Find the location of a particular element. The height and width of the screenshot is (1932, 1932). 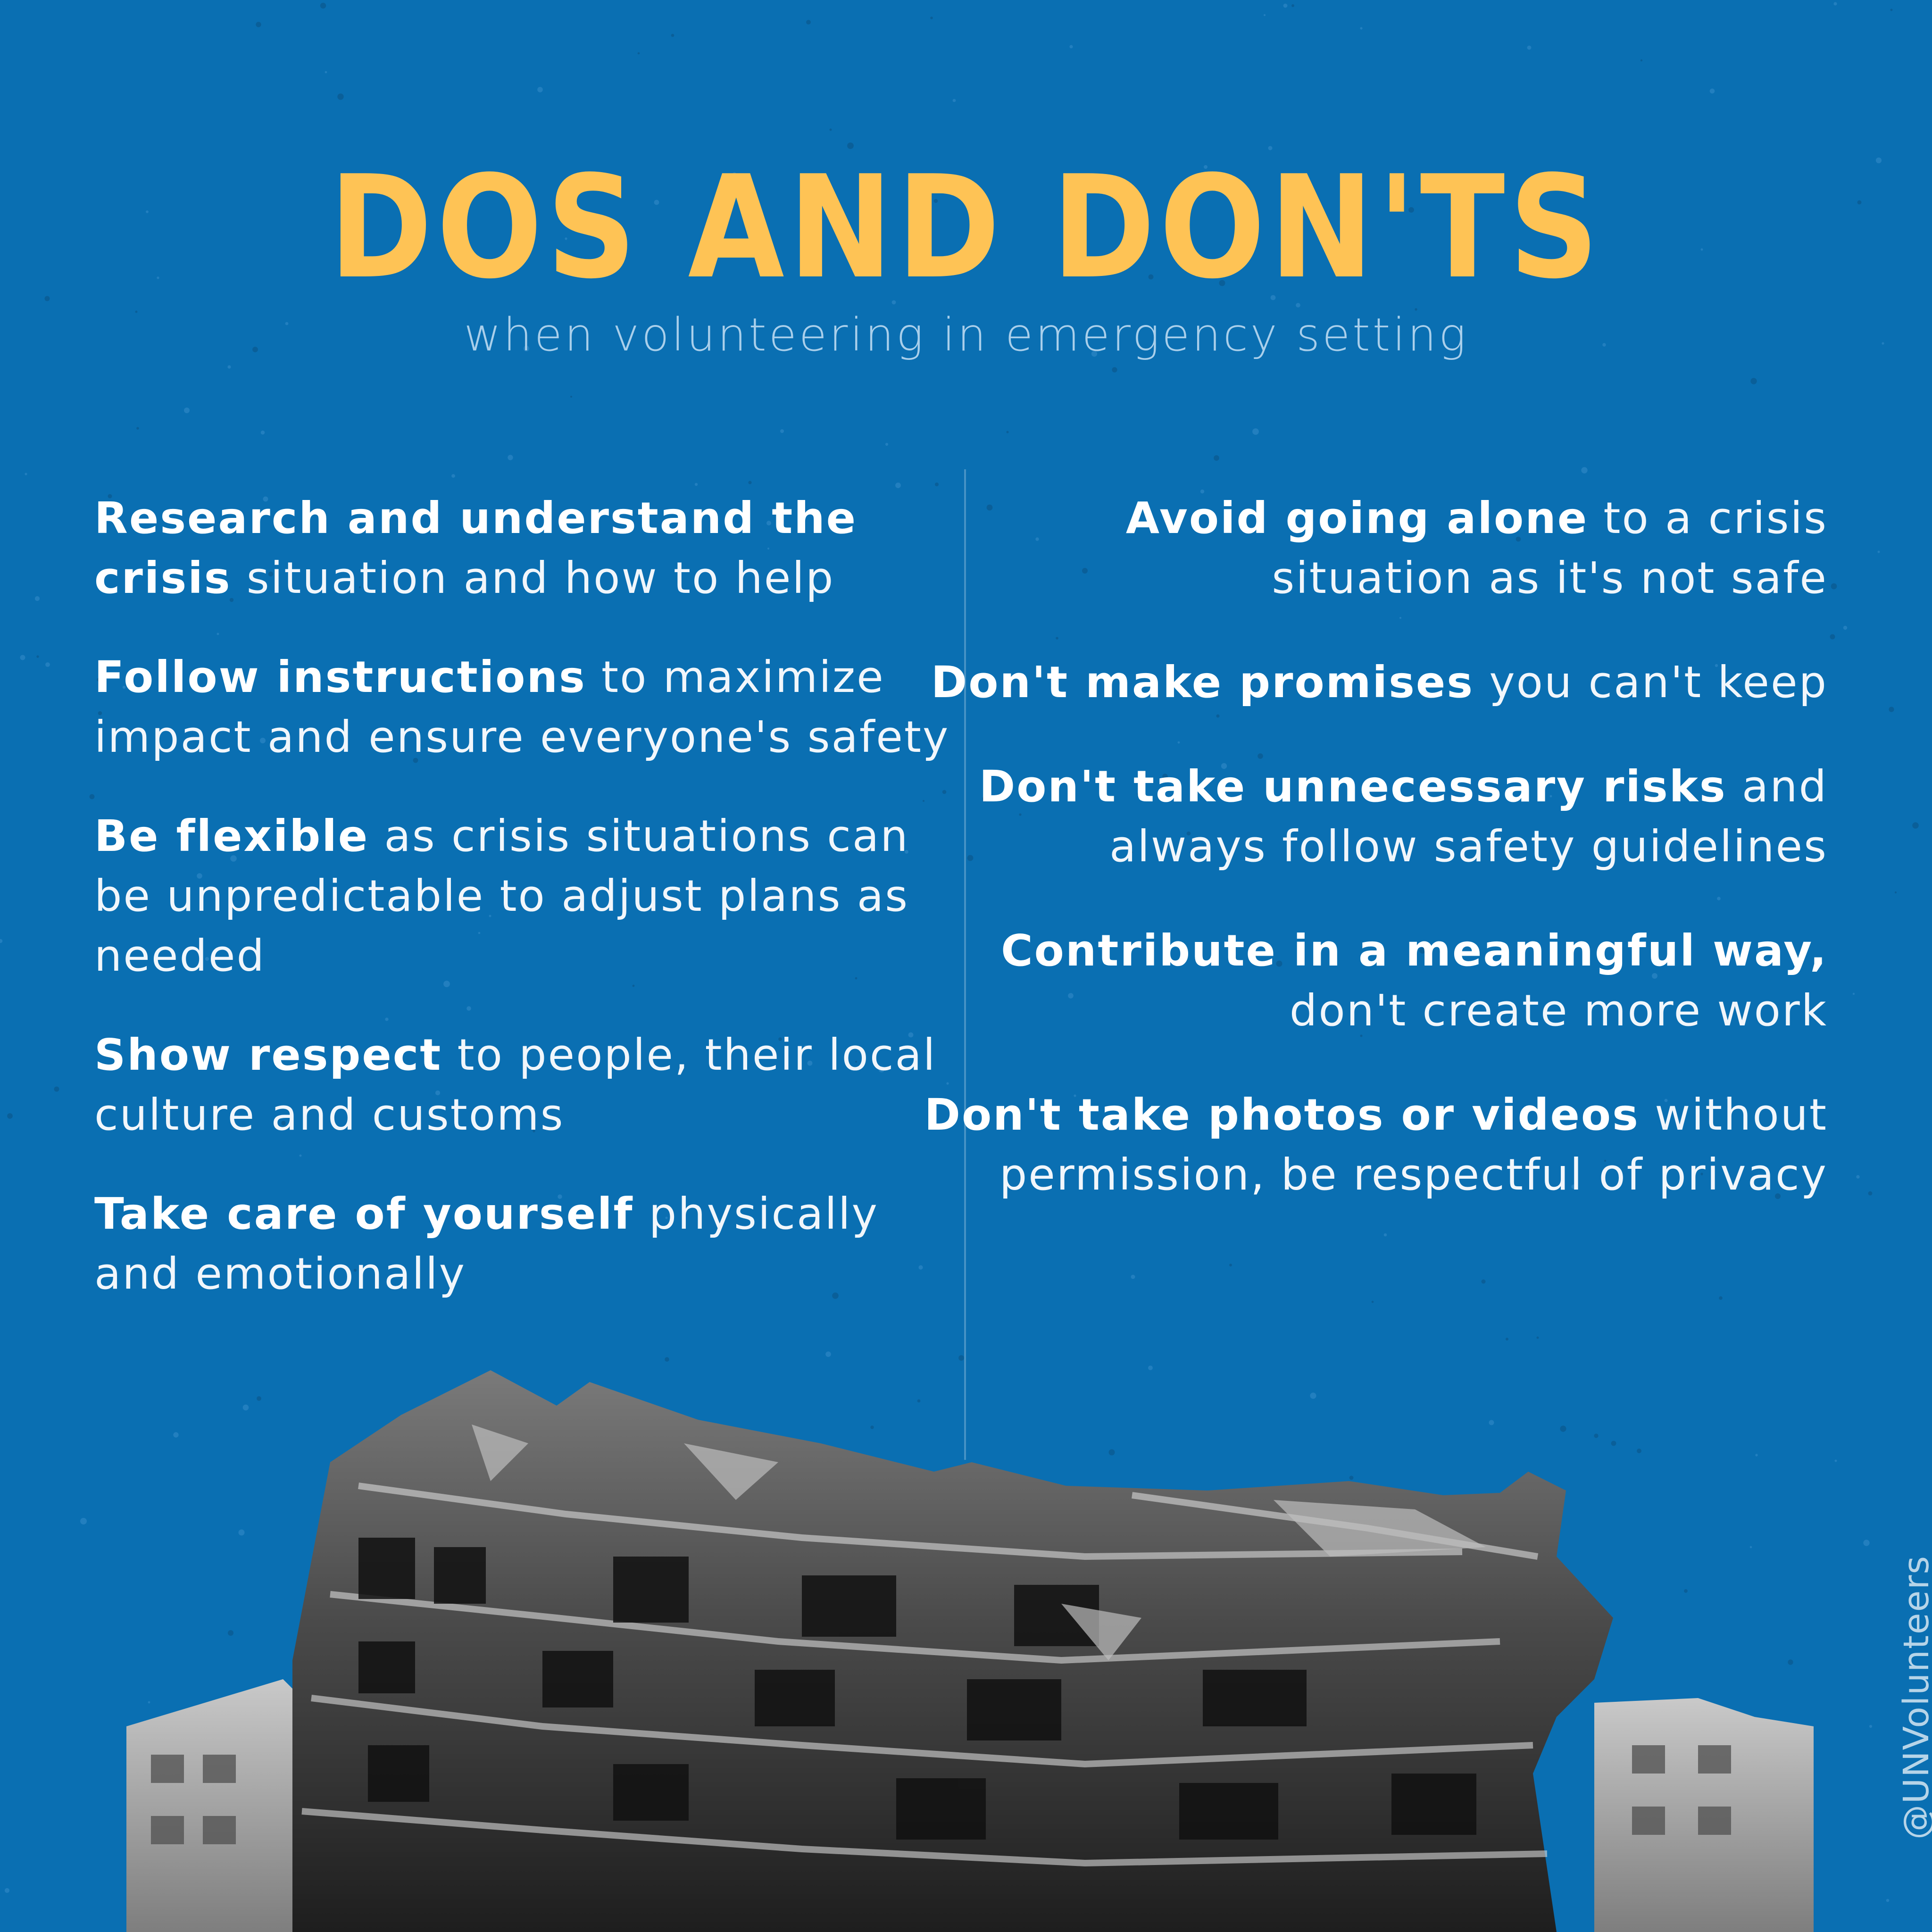

dont-item-text: you can't keep is located at coordinates (1651, 682).